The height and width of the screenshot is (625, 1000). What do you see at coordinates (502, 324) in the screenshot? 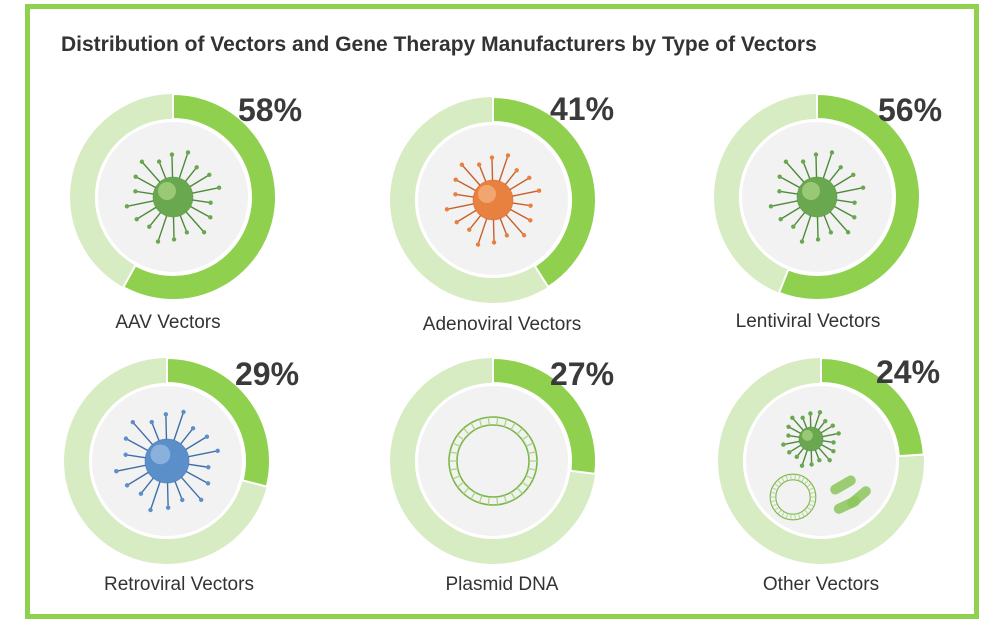
I see `category-label: Adenoviral Vectors` at bounding box center [502, 324].